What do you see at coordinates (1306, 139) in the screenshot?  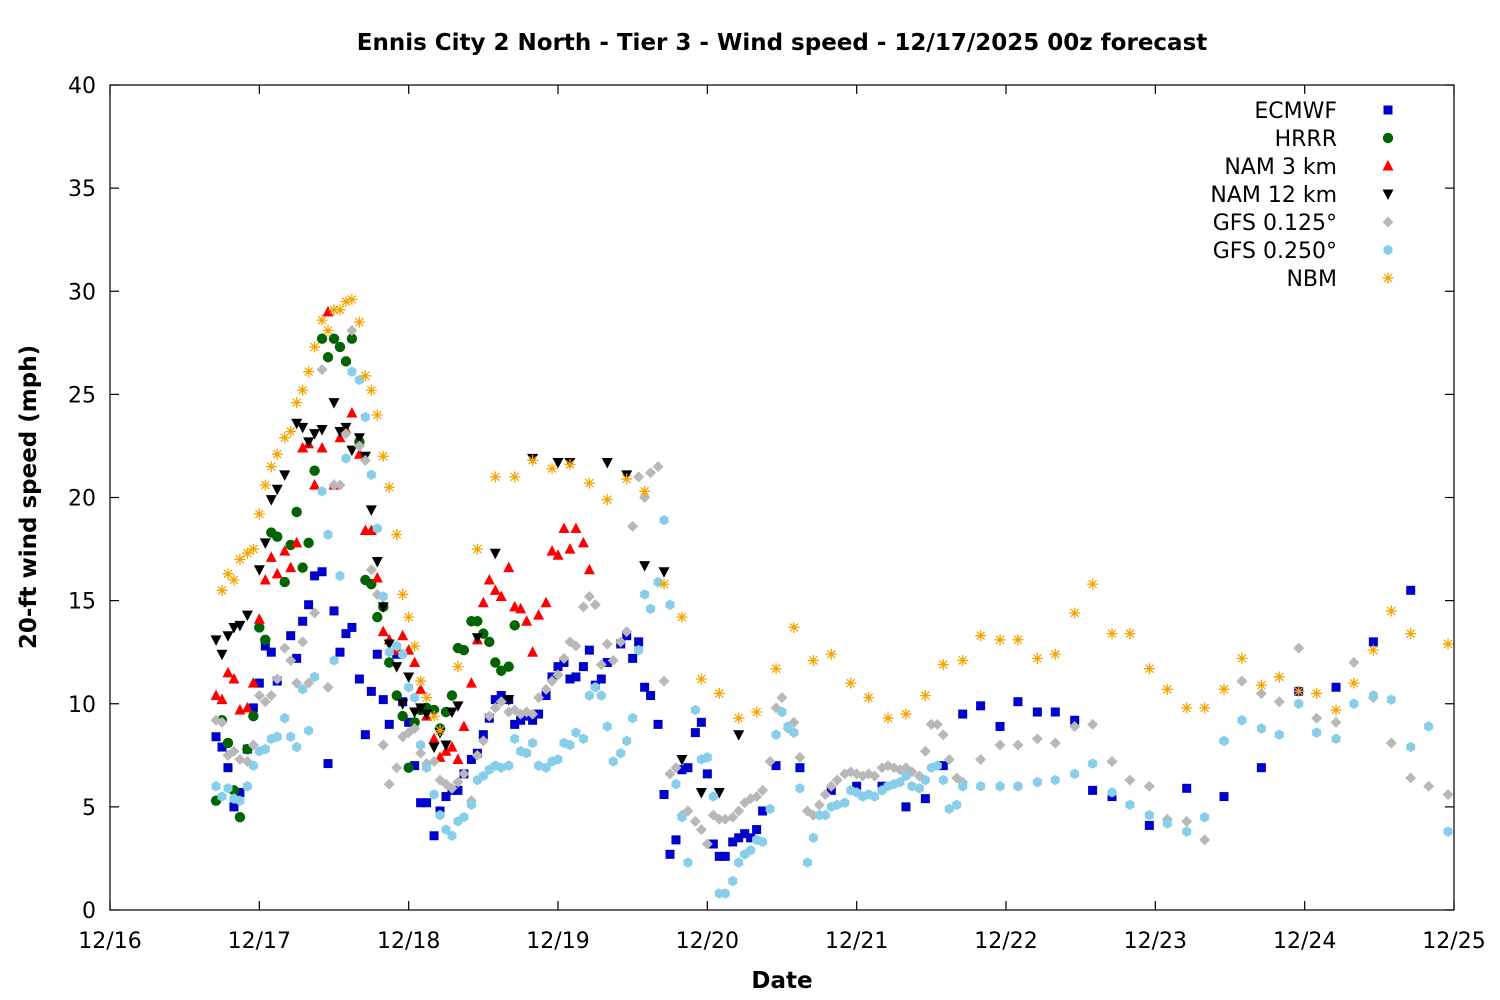 I see `legend-label: HRRR` at bounding box center [1306, 139].